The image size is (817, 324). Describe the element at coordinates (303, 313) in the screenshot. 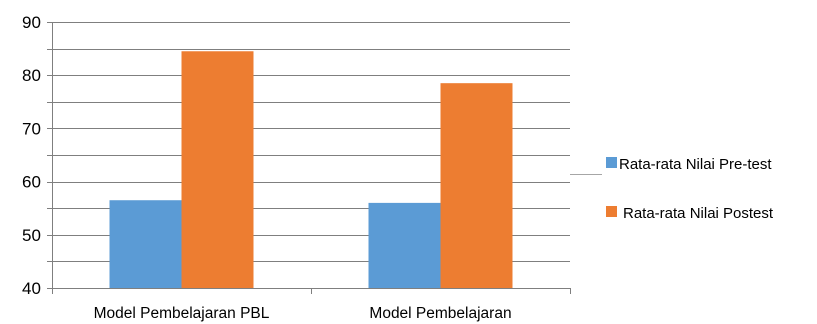

I see `x-axis-category-labels: Model Pembelajaran PBL Model Pembelajaran` at that location.